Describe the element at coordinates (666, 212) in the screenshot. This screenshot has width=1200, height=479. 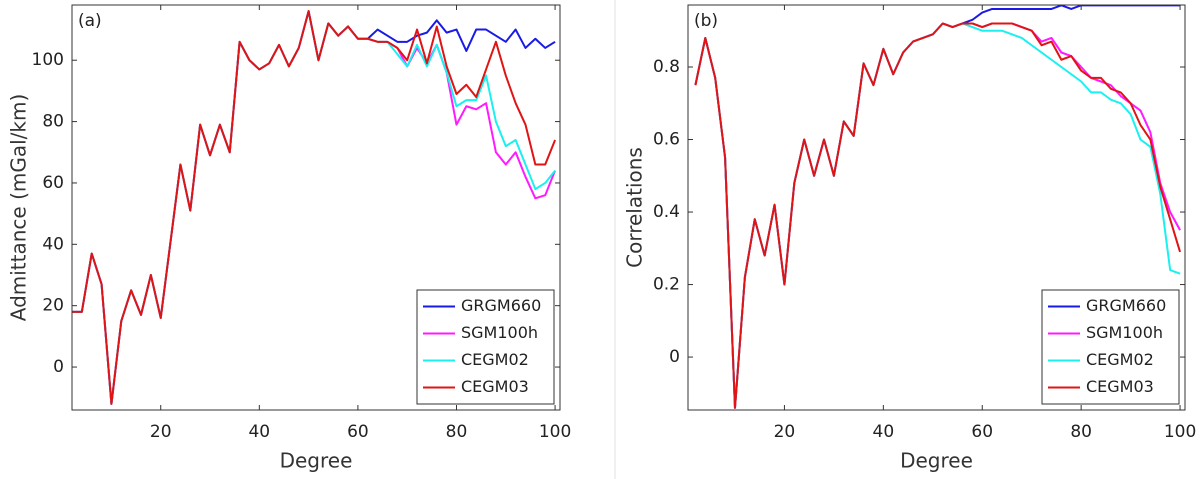
I see `y-tick-label: 0.4` at that location.